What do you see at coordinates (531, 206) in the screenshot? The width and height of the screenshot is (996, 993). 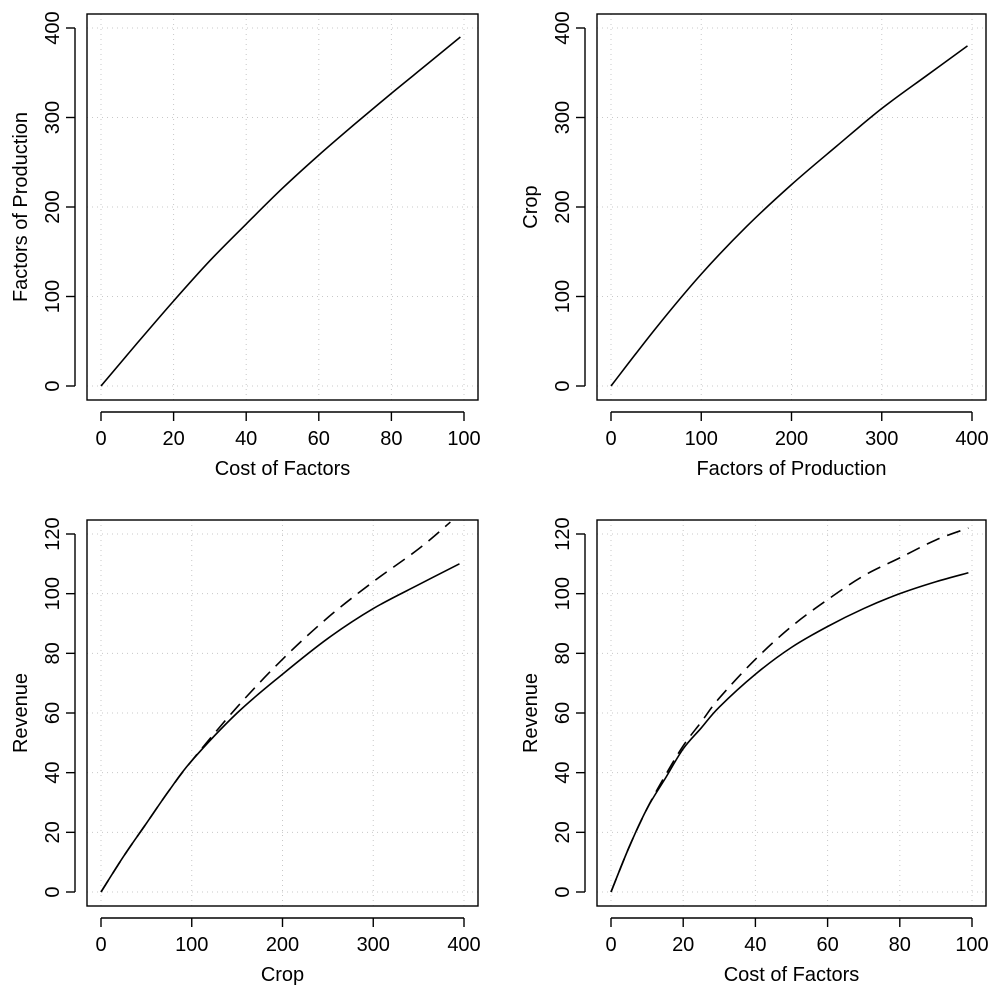 I see `y-axis-label: Crop` at bounding box center [531, 206].